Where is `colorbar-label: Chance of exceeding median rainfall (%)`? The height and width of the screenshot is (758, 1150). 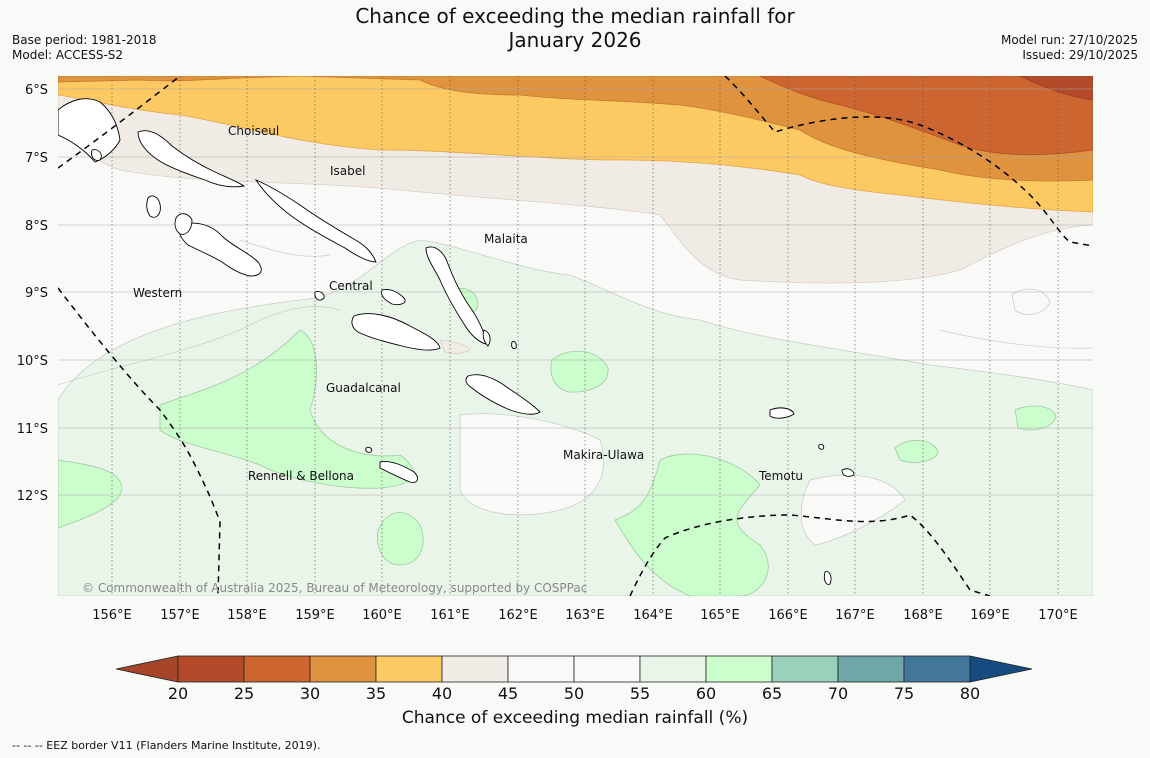
colorbar-label: Chance of exceeding median rainfall (%) is located at coordinates (575, 718).